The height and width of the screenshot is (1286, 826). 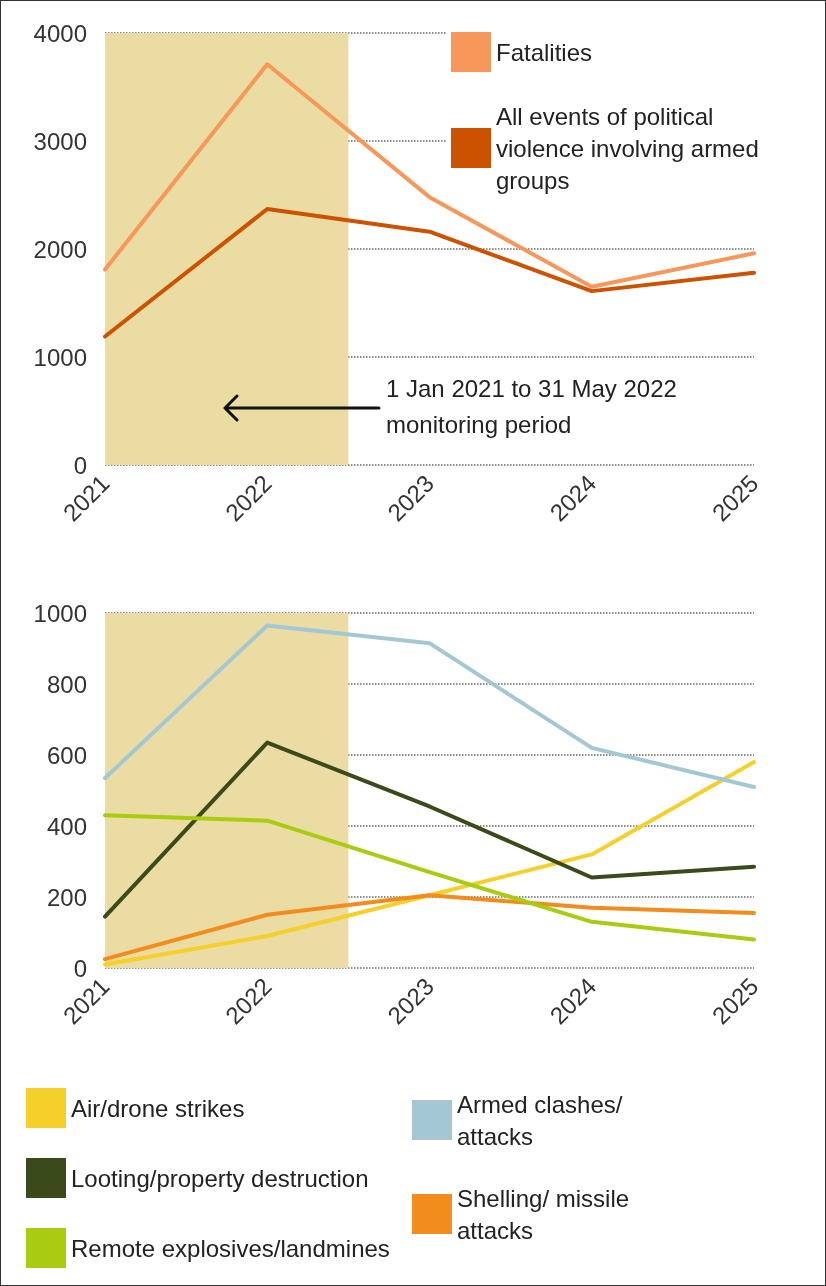 What do you see at coordinates (66, 755) in the screenshot?
I see `y-tick-label: 600` at bounding box center [66, 755].